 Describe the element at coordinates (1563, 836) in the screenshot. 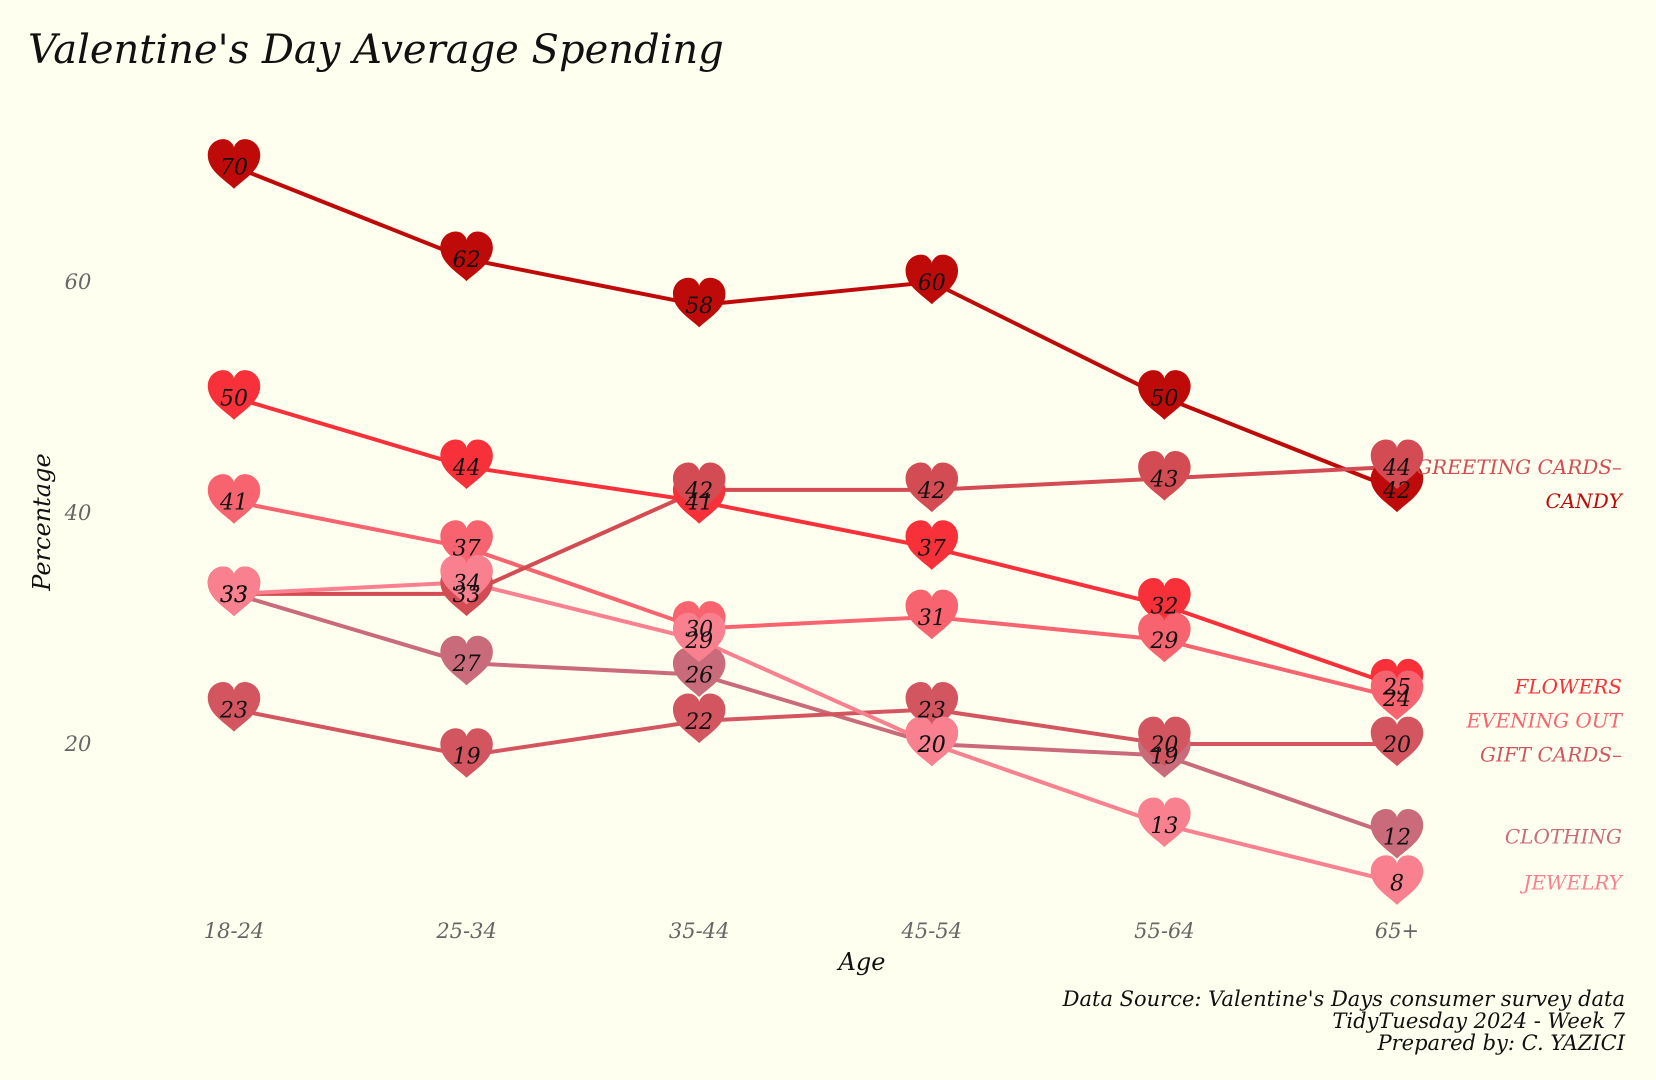

I see `series-end-label: CLOTHING` at that location.